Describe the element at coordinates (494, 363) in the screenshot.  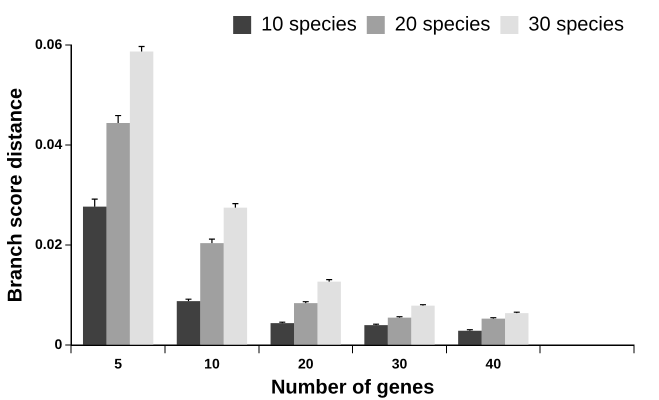
I see `x-tick-label: 40` at that location.